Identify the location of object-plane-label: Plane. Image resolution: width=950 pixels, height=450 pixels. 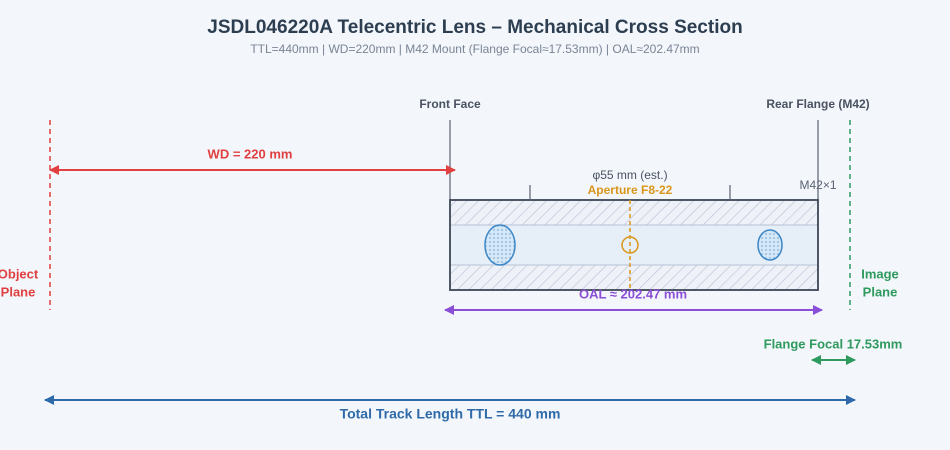
(18, 291).